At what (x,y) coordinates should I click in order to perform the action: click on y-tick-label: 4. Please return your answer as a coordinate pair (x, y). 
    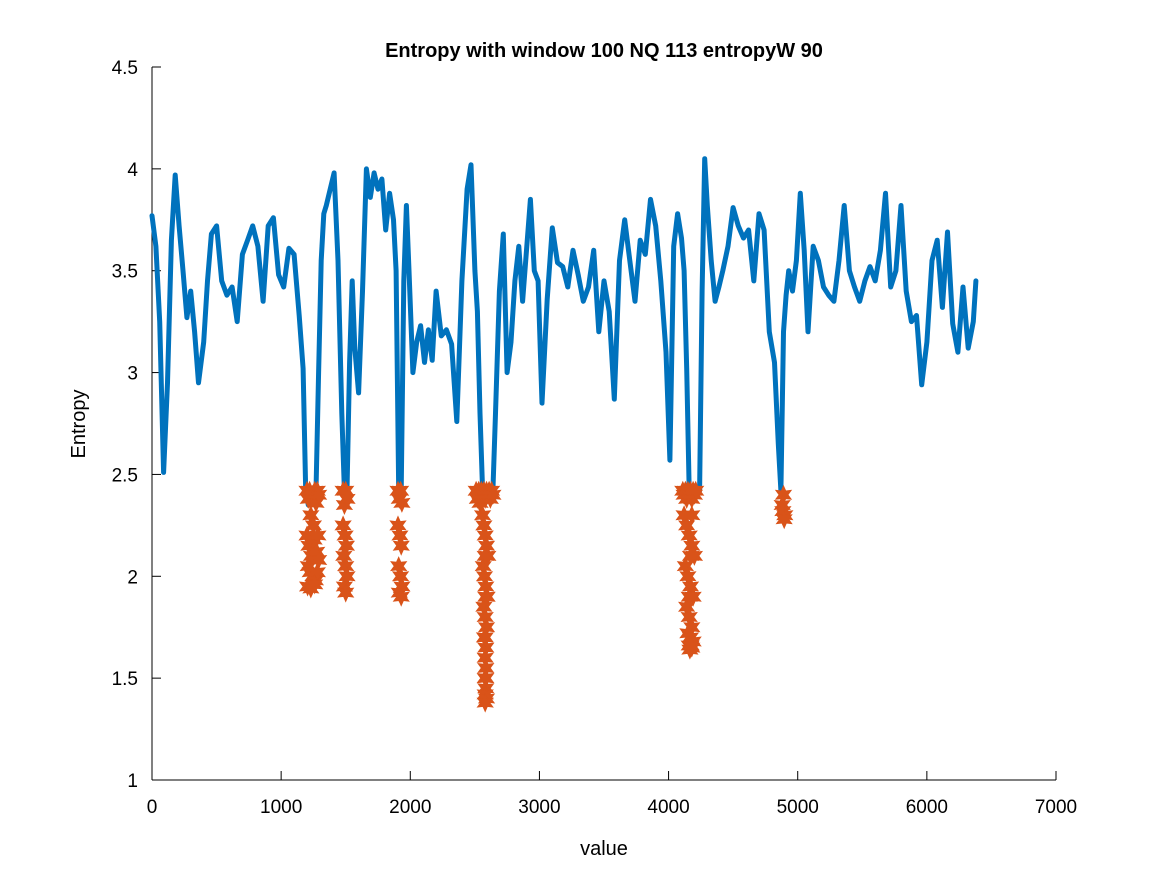
    Looking at the image, I should click on (132, 170).